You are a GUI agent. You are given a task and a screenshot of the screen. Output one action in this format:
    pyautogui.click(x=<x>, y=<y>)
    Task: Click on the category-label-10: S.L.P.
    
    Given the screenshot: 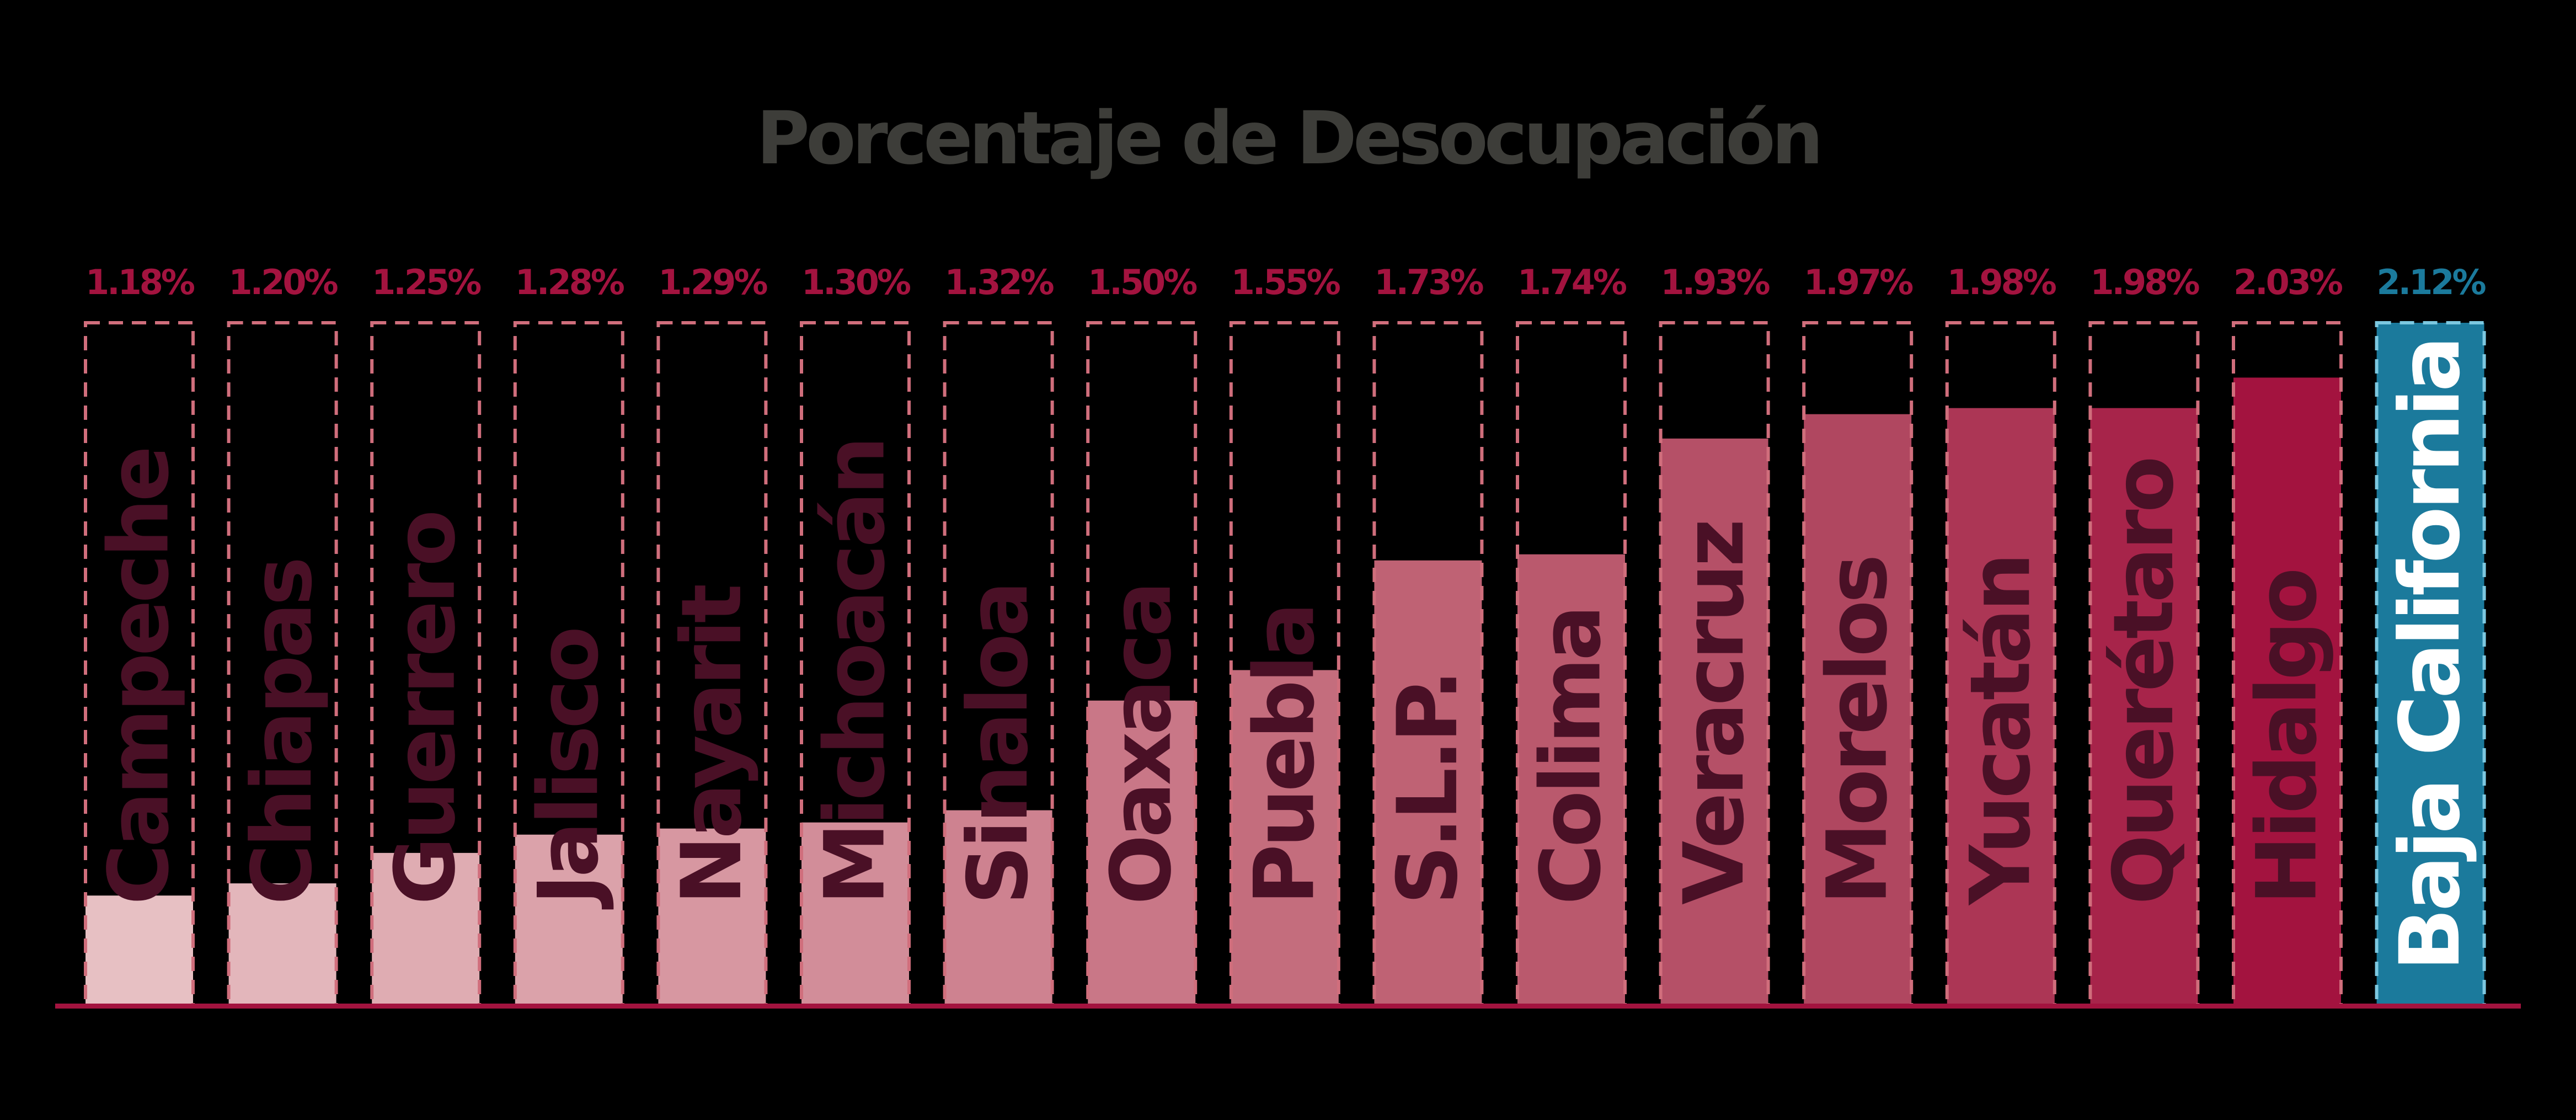 What is the action you would take?
    pyautogui.click(x=1428, y=789)
    